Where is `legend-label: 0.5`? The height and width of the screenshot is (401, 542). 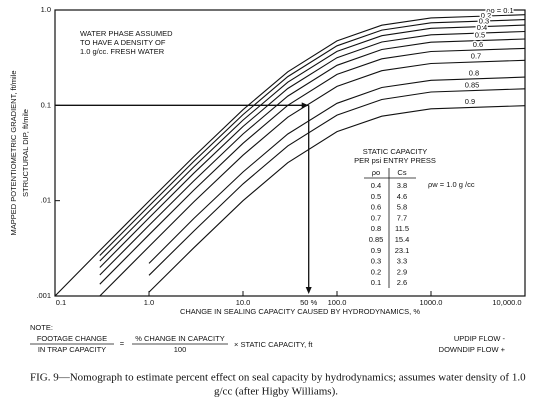
legend-label: 0.5 is located at coordinates (480, 35).